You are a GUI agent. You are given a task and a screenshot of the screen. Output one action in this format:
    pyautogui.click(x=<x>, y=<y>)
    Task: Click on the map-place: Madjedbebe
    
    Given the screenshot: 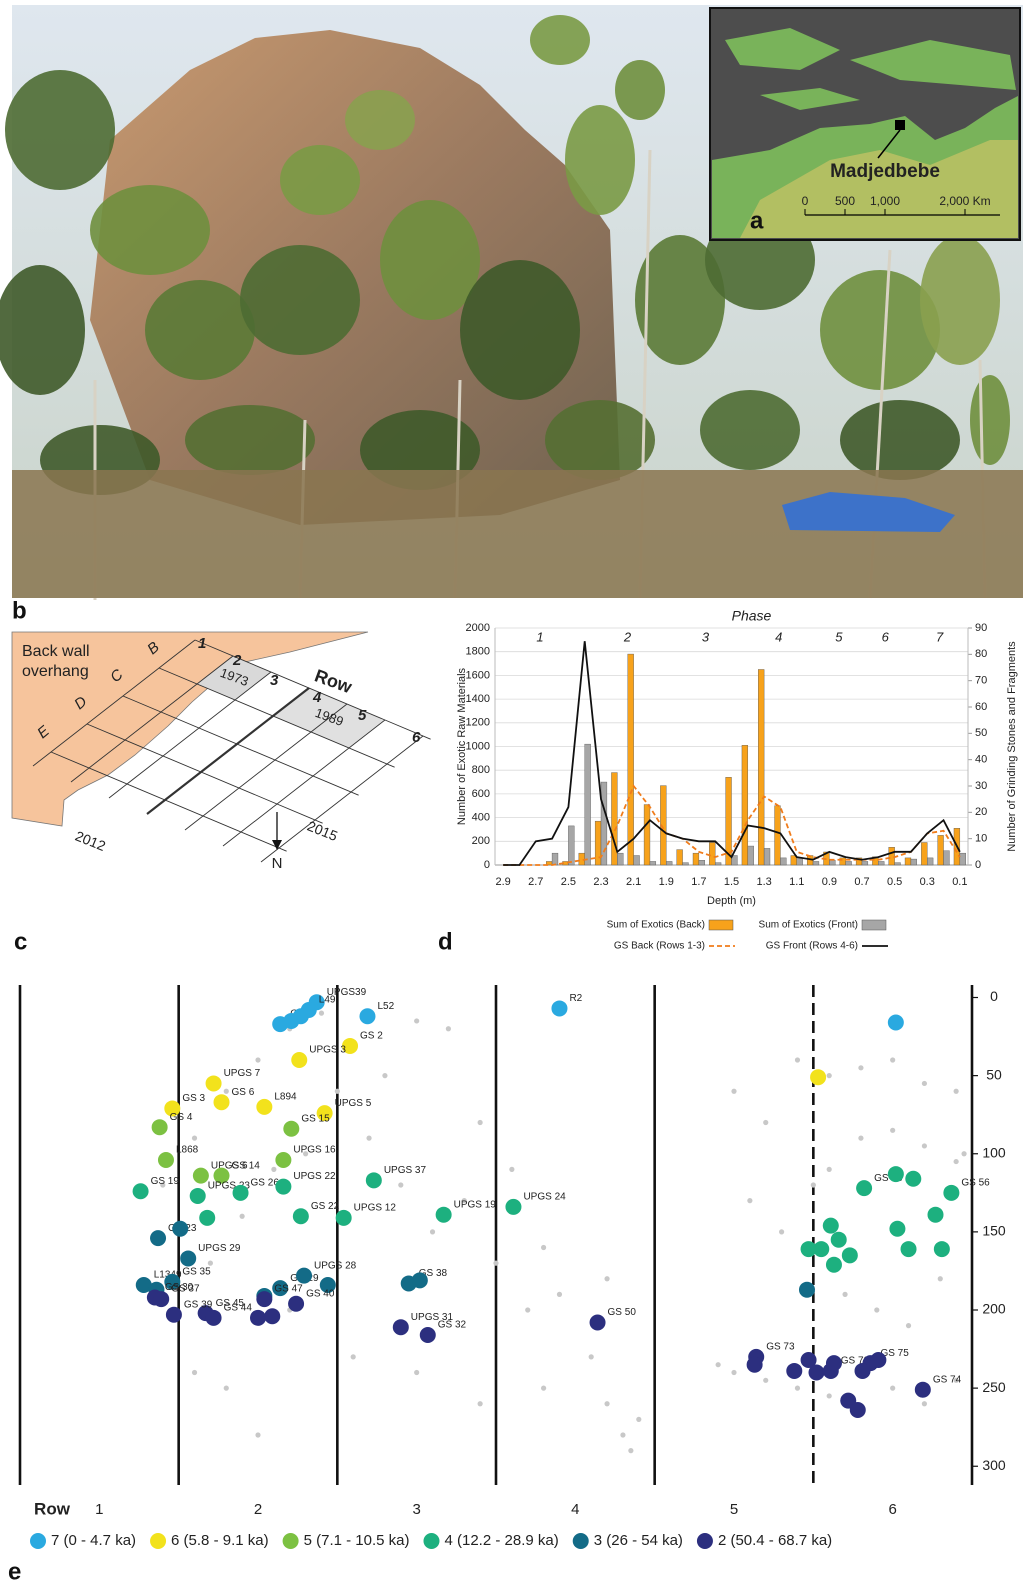 What is the action you would take?
    pyautogui.click(x=885, y=171)
    